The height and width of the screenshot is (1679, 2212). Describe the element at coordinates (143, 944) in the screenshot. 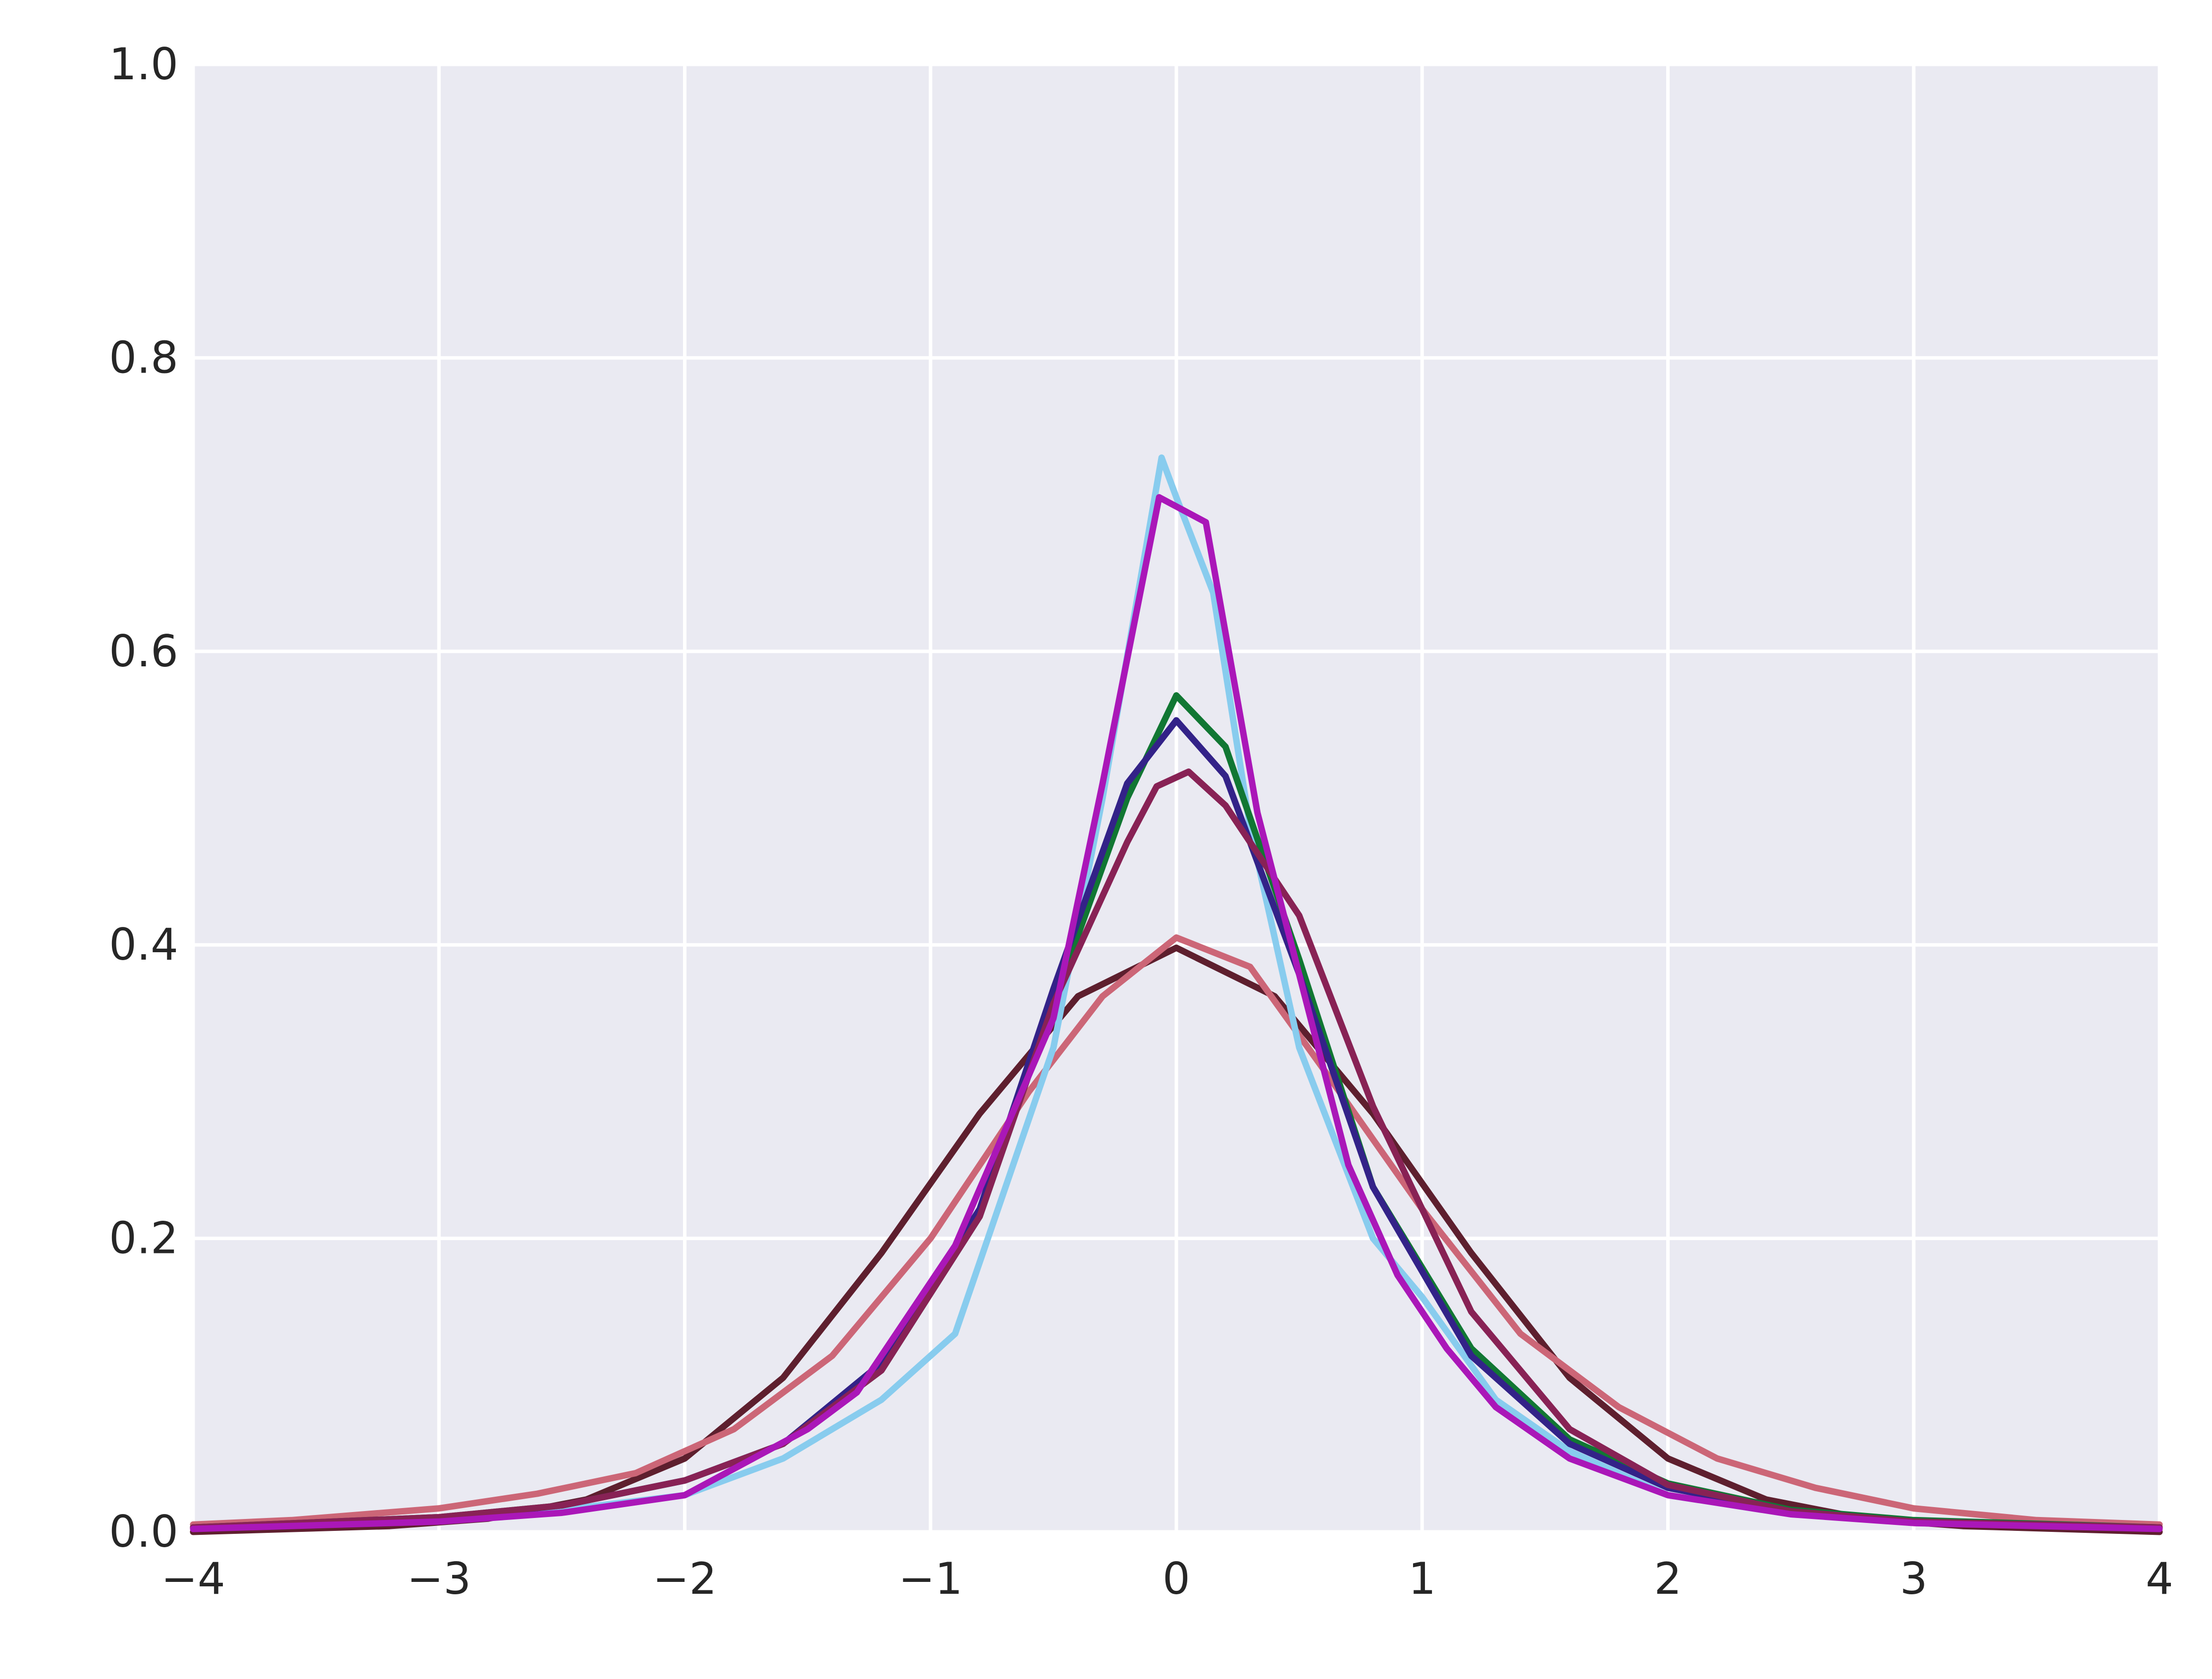

I see `y-tick-label: 0.4` at that location.